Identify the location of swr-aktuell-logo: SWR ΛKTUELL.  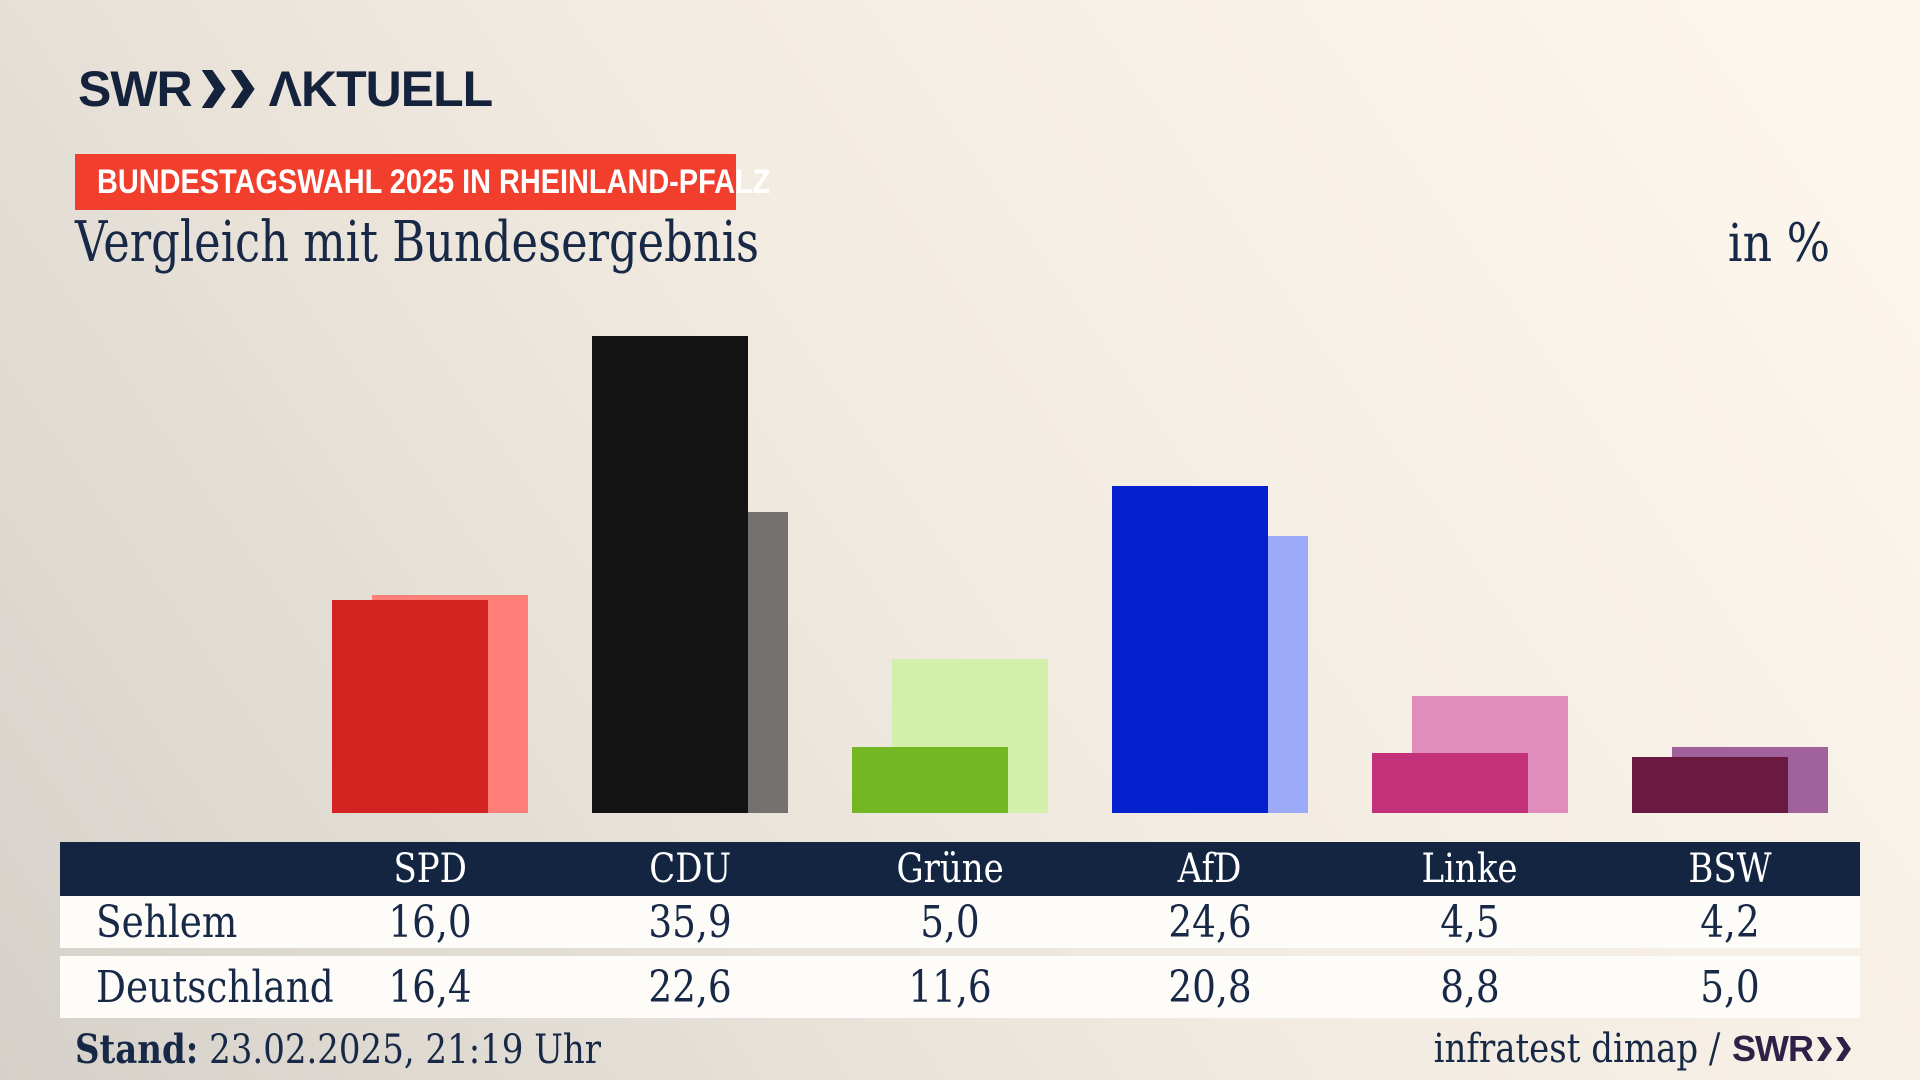
(286, 89).